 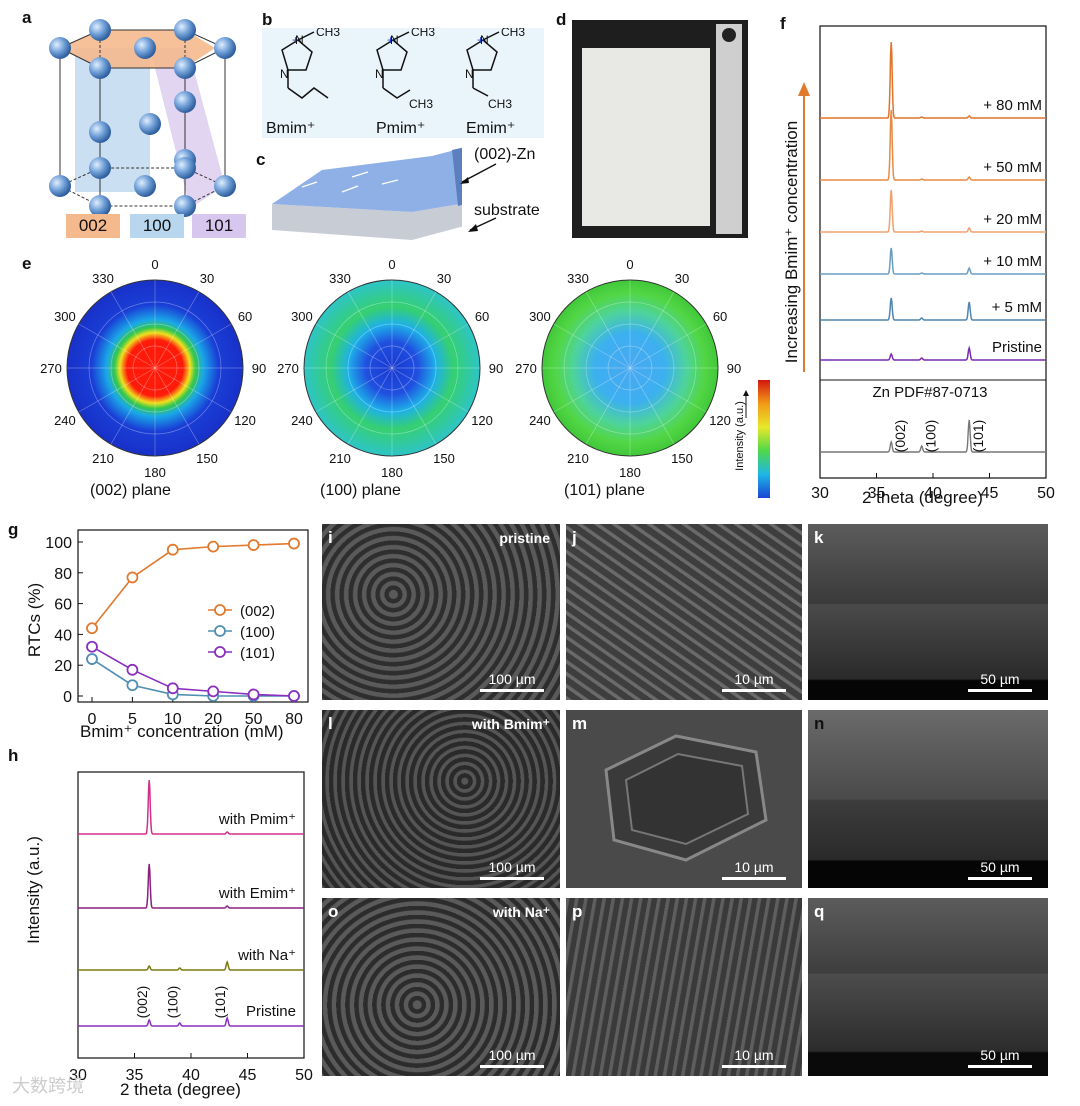 What do you see at coordinates (1017, 307) in the screenshot?
I see `f-curve-label-4: + 5 mM` at bounding box center [1017, 307].